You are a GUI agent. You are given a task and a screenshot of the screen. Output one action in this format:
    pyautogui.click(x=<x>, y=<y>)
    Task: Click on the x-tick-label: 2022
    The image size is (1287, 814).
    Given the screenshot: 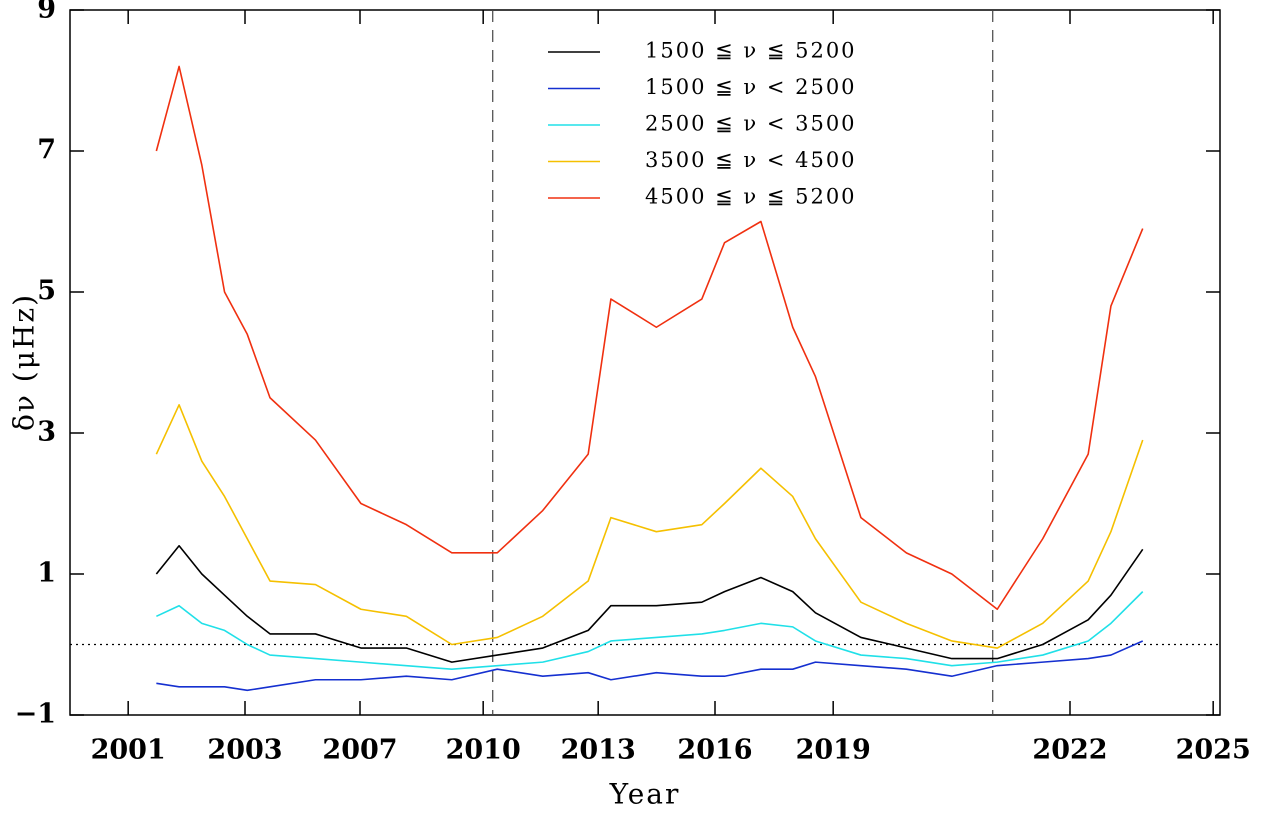 What is the action you would take?
    pyautogui.click(x=1069, y=750)
    